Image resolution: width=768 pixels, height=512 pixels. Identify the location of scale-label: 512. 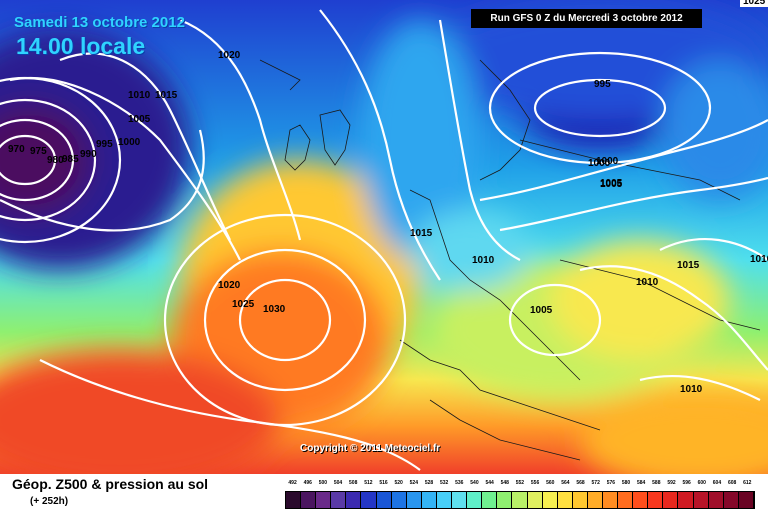
(368, 483).